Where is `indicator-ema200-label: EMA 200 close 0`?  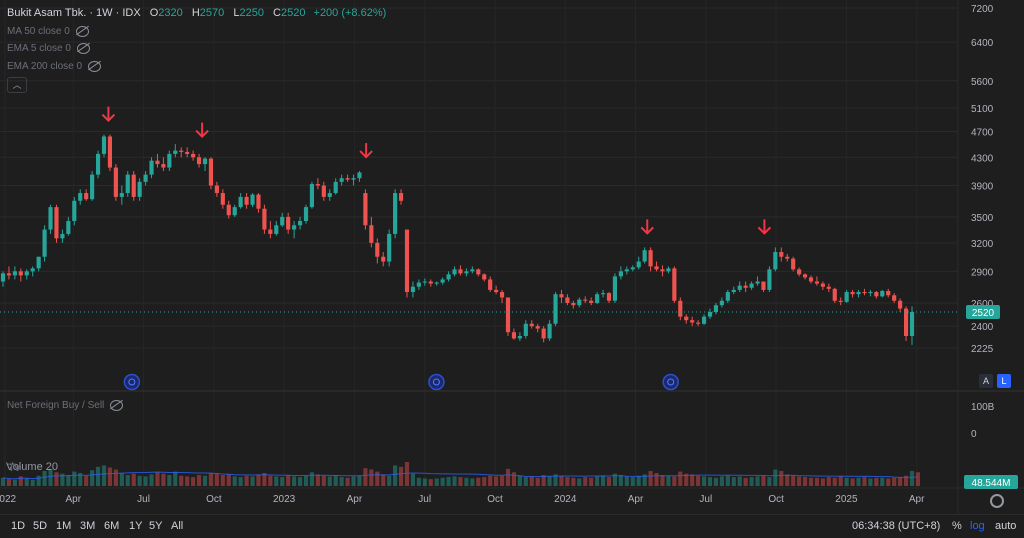
indicator-ema200-label: EMA 200 close 0 is located at coordinates (45, 67).